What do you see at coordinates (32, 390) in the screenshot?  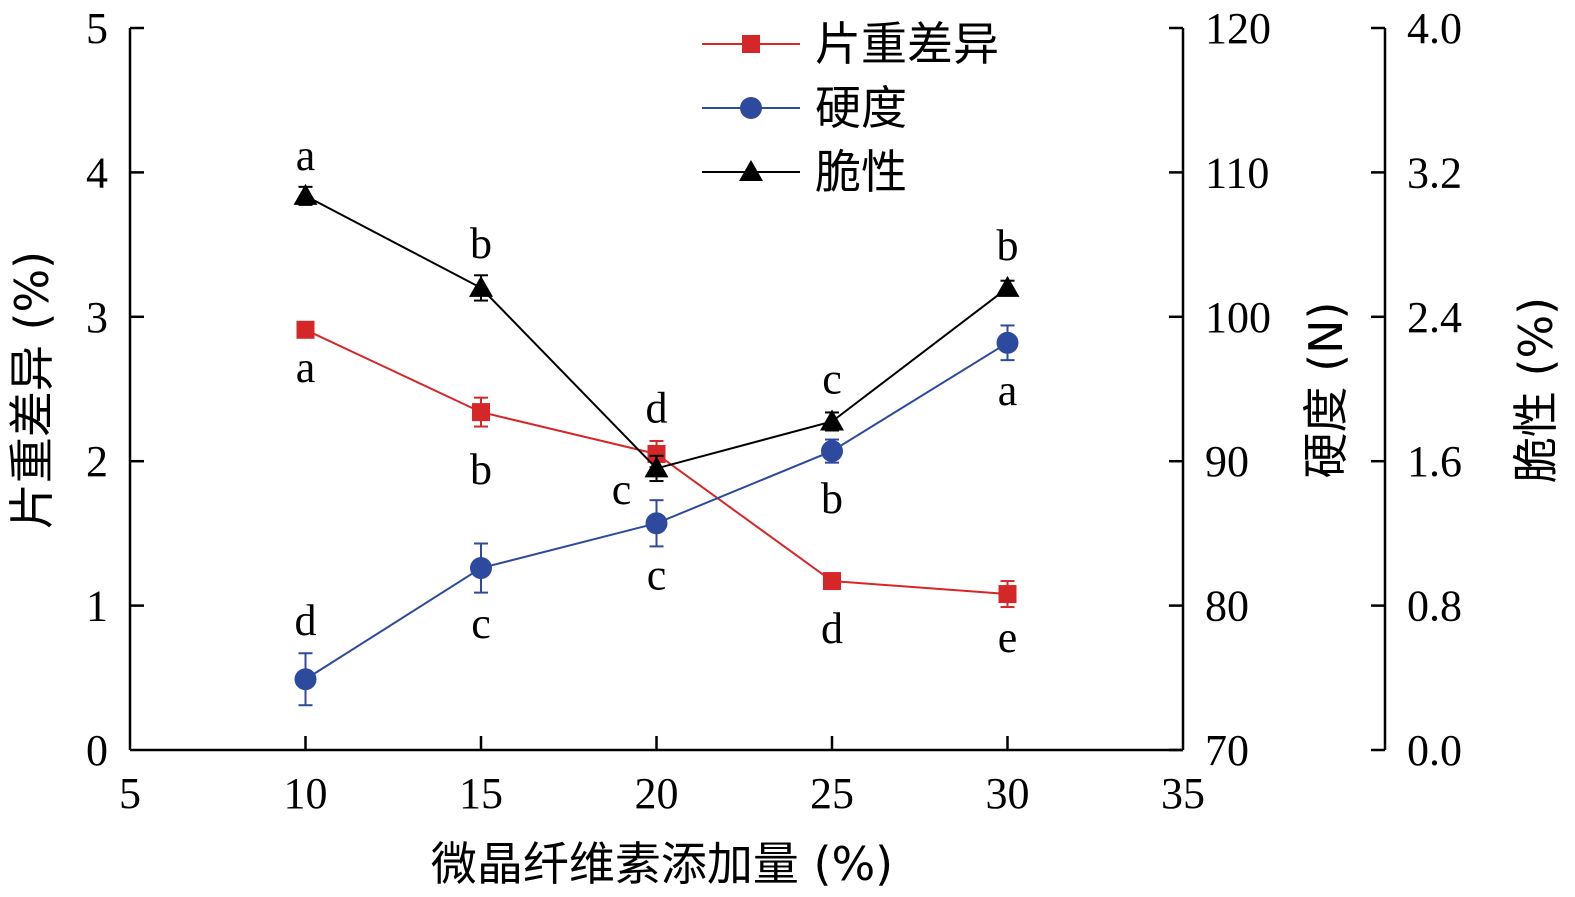 I see `left-axis-title: 片重差异 (%)` at bounding box center [32, 390].